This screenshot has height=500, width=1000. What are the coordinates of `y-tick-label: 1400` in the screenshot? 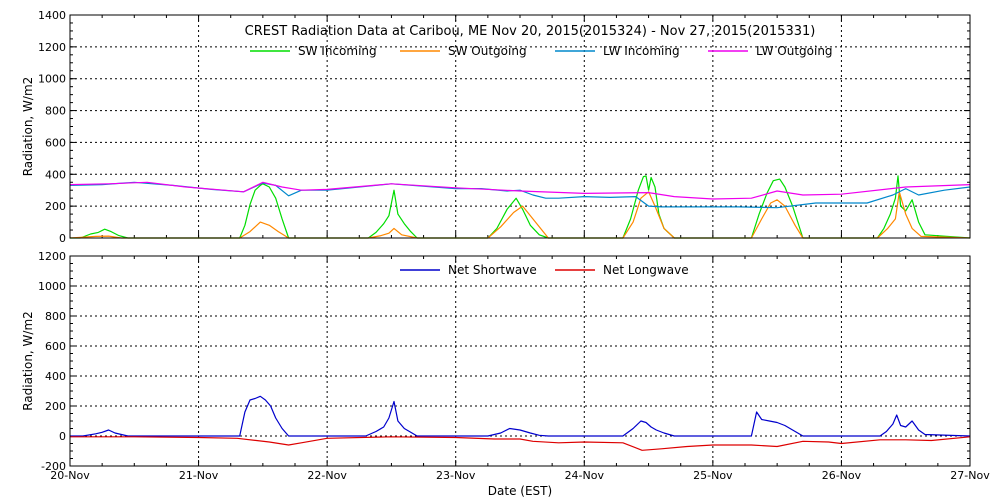 It's located at (52, 15).